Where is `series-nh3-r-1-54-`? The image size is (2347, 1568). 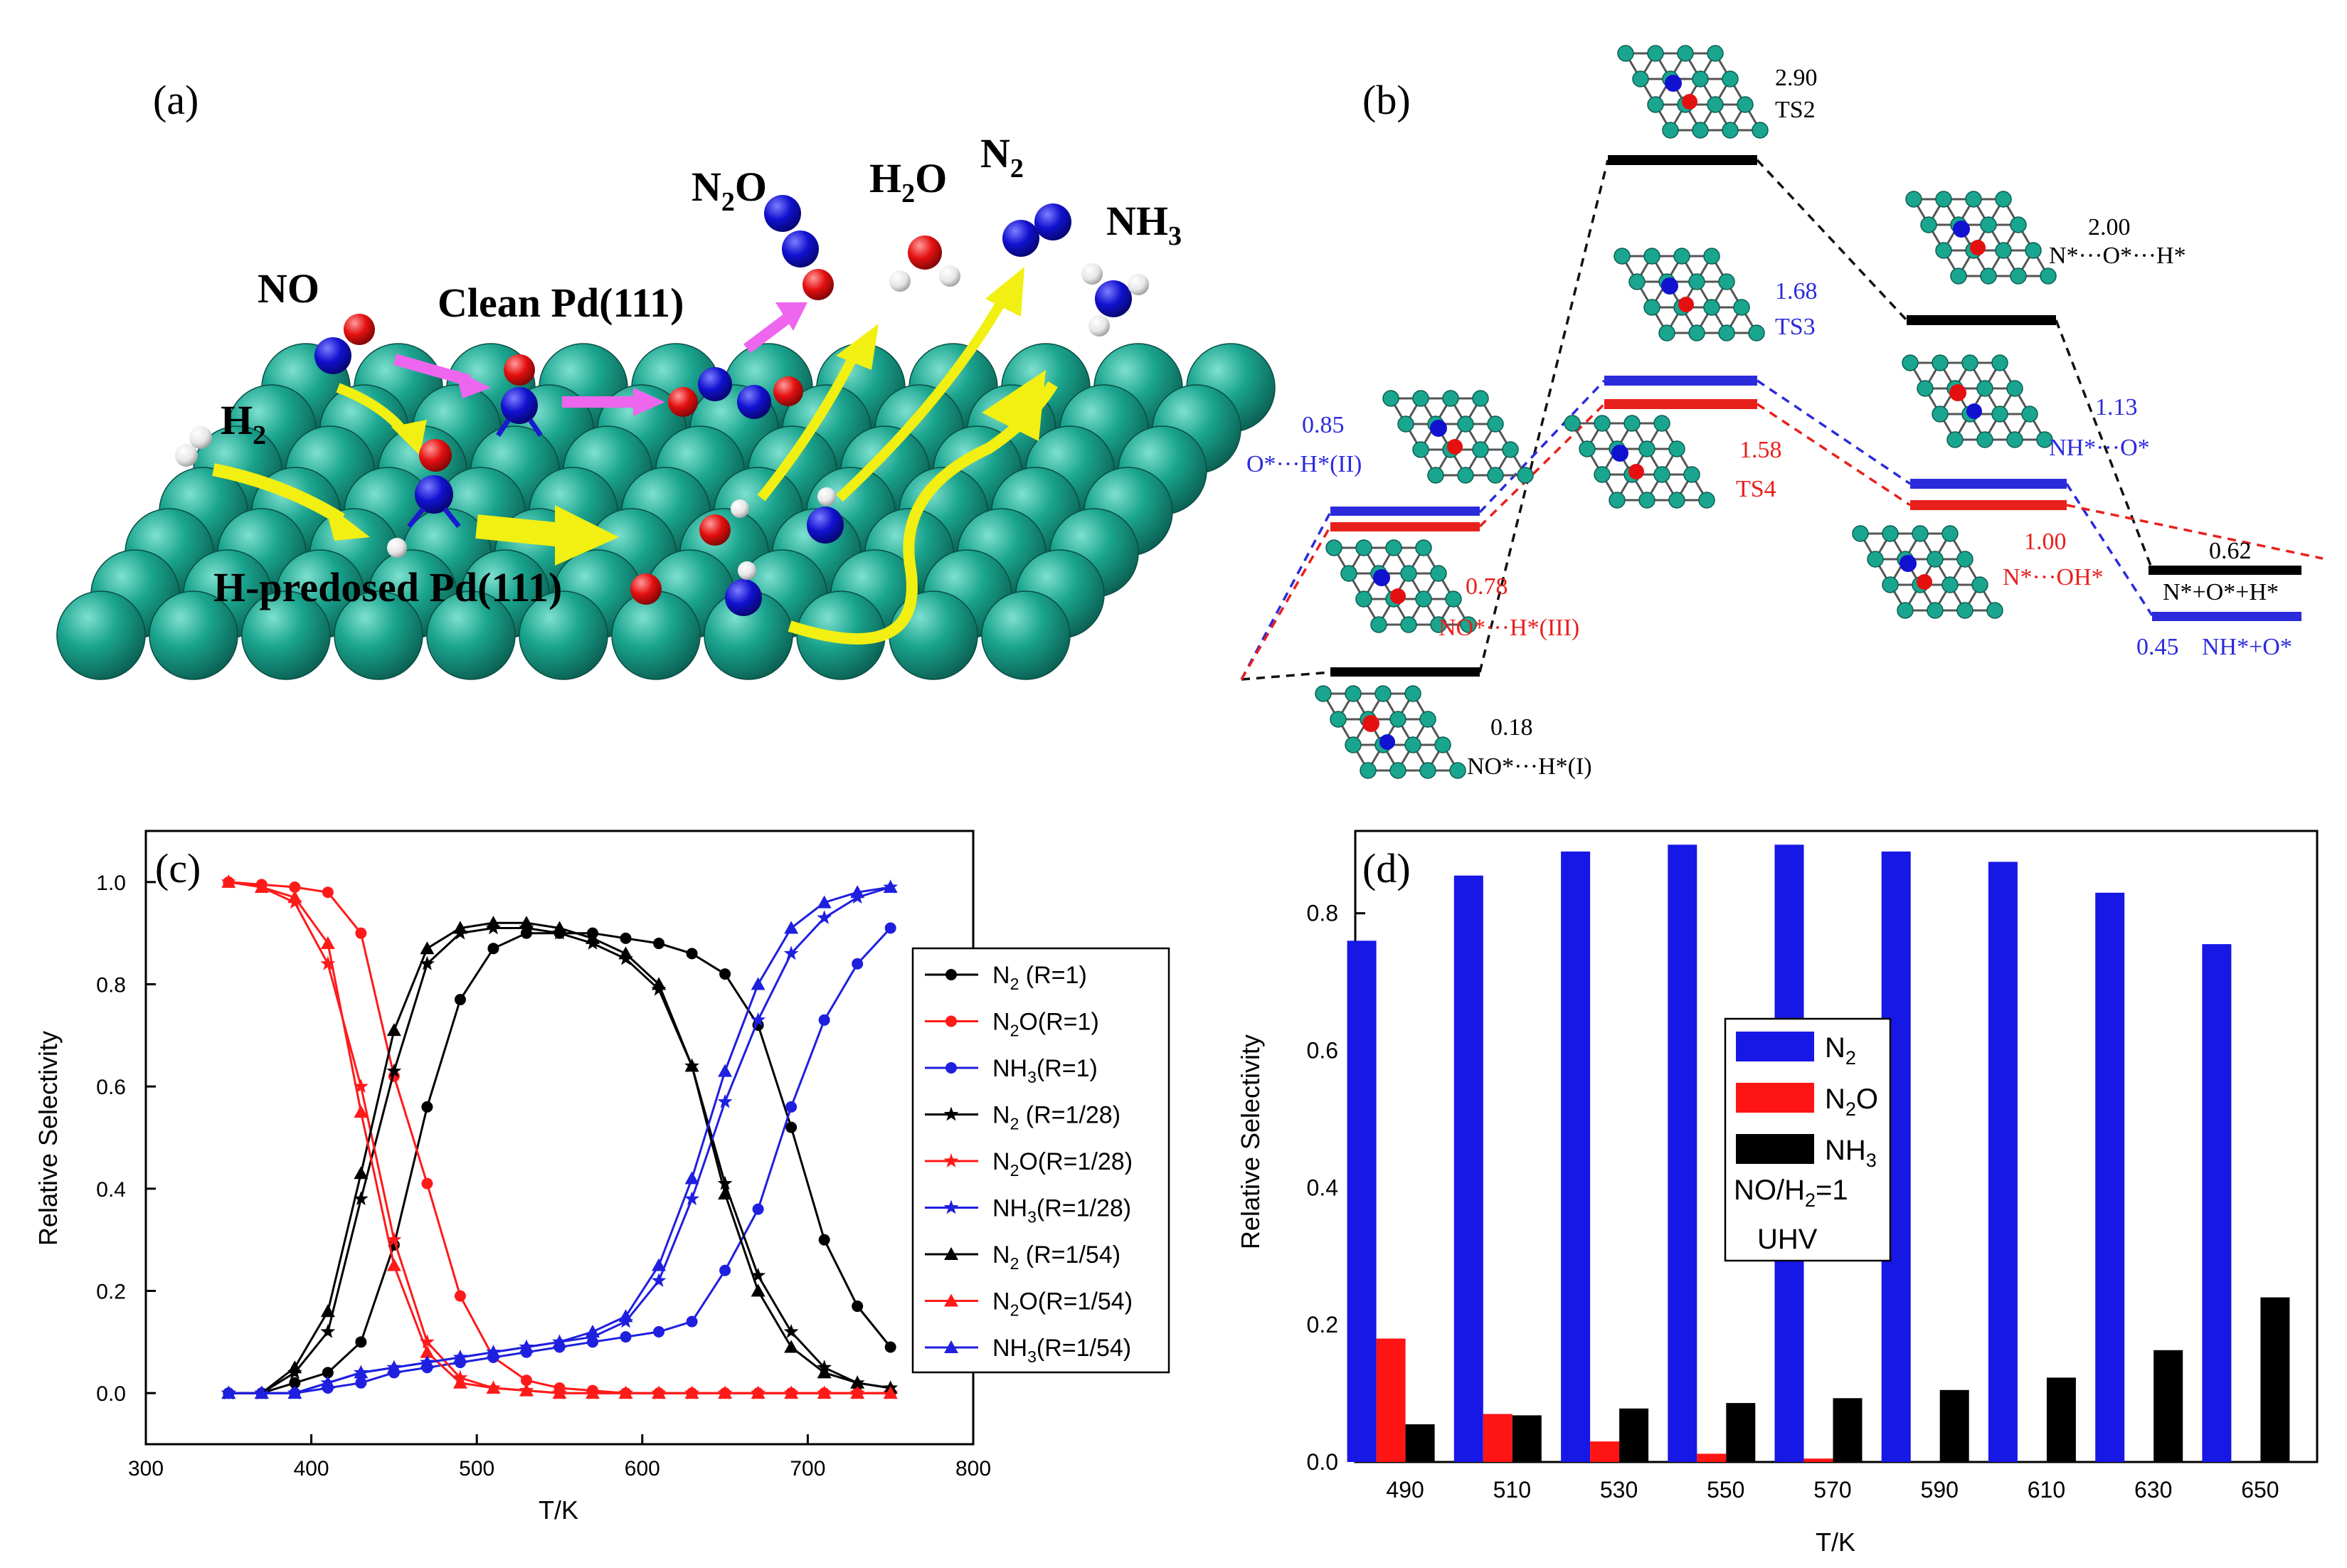
series-nh3-r-1-54- is located at coordinates (560, 1139).